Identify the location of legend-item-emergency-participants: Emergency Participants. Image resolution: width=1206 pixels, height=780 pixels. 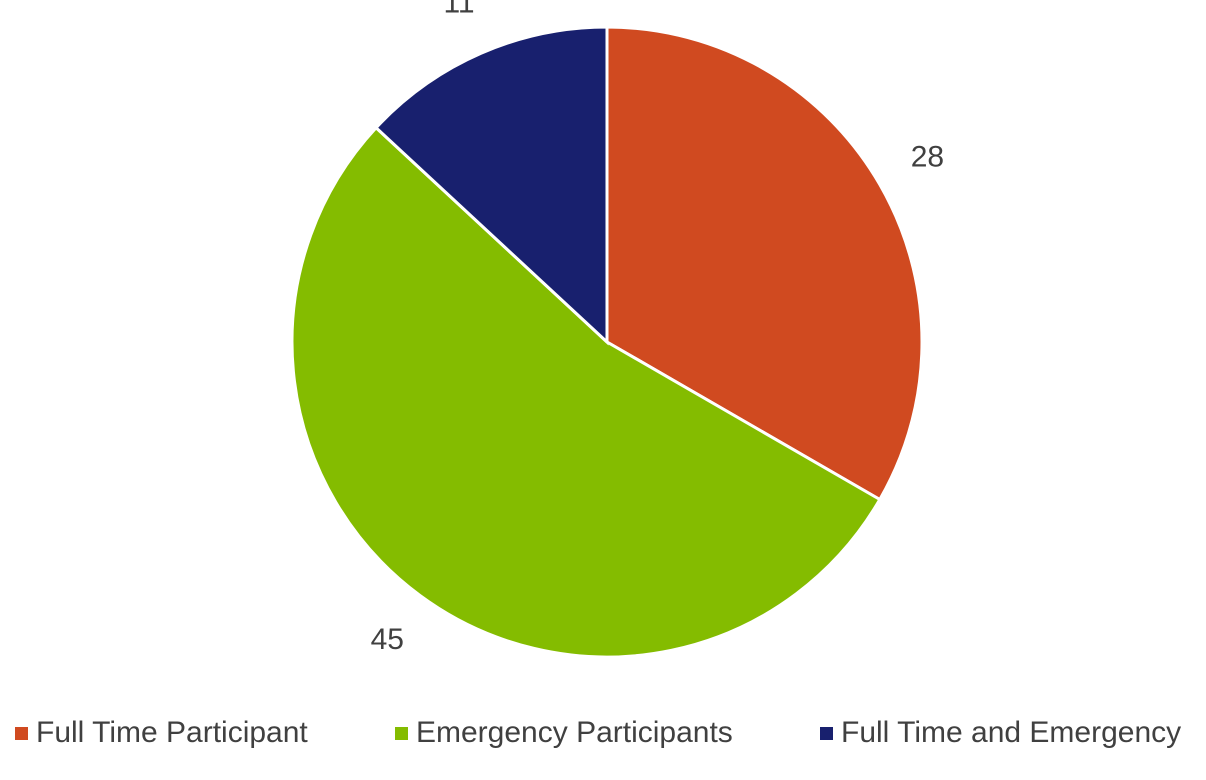
(564, 733).